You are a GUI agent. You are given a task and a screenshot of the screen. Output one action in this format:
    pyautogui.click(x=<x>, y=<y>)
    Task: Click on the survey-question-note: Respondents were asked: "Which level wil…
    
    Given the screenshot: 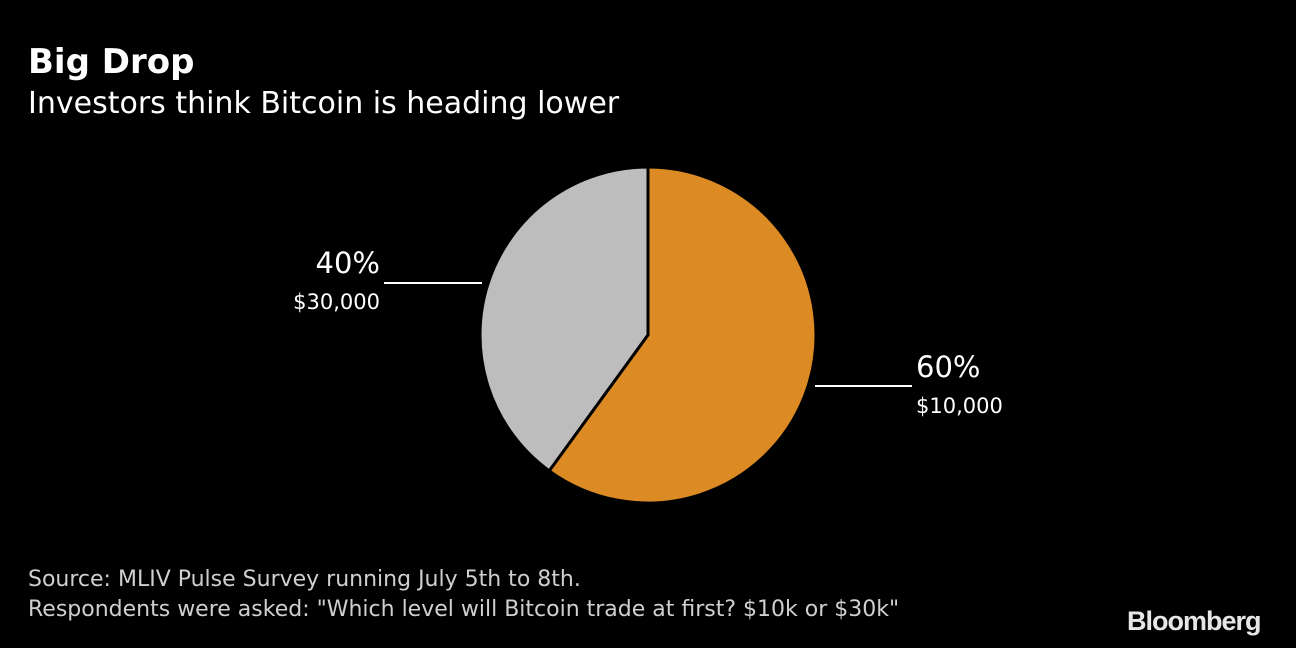 What is the action you would take?
    pyautogui.click(x=464, y=609)
    